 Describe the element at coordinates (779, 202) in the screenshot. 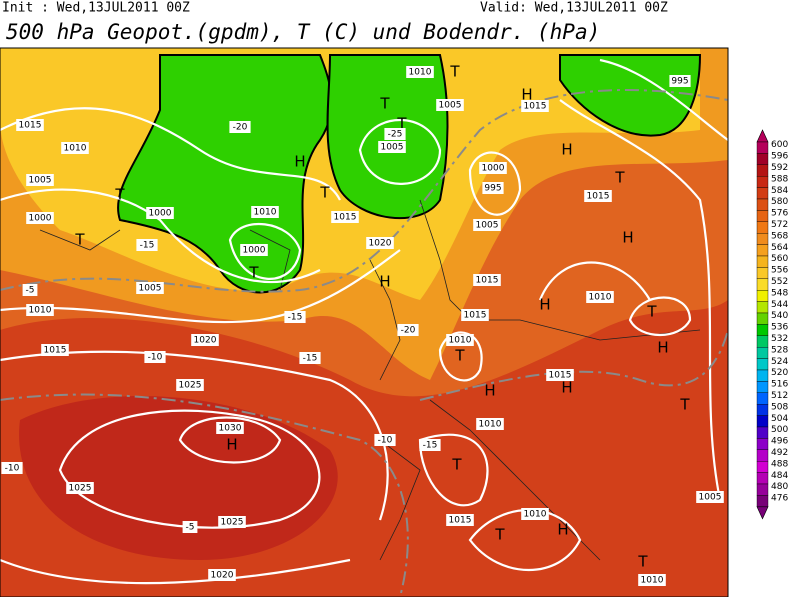

I see `legend-label: 580` at that location.